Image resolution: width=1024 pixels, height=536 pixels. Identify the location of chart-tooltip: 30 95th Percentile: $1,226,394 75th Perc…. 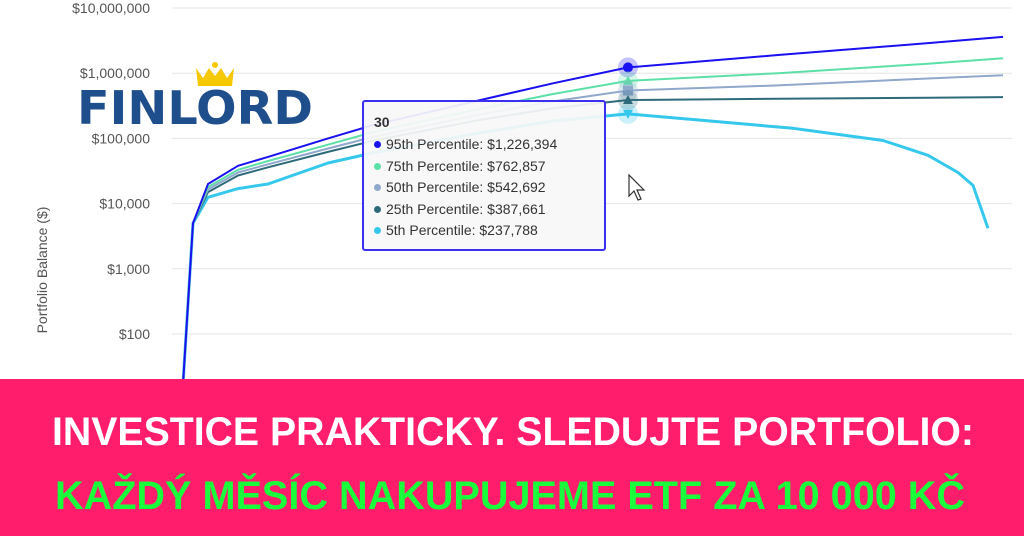
(484, 175).